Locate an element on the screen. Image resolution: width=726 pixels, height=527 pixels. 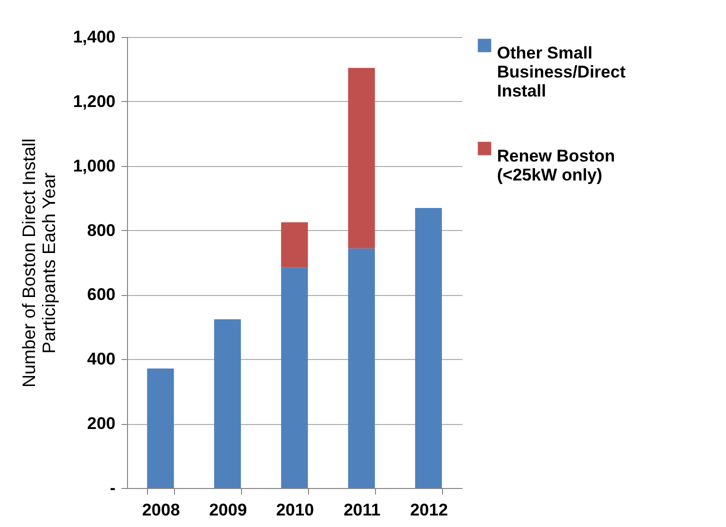
x-tick-label: 2009 is located at coordinates (228, 510).